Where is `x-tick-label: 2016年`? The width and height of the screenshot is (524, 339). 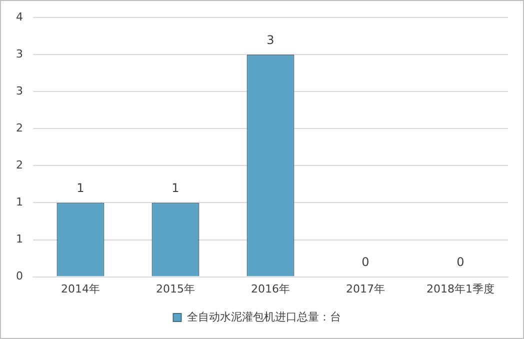 x-tick-label: 2016年 is located at coordinates (270, 289).